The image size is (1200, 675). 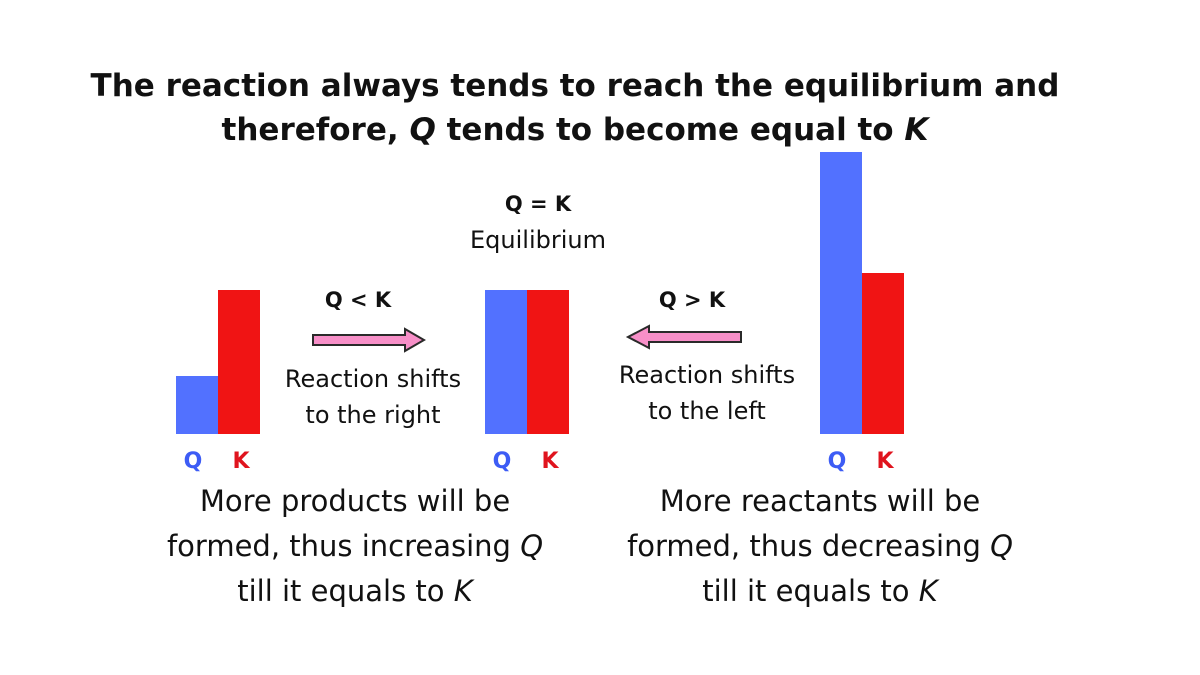 What do you see at coordinates (538, 240) in the screenshot?
I see `equilibrium-label: Equilibrium` at bounding box center [538, 240].